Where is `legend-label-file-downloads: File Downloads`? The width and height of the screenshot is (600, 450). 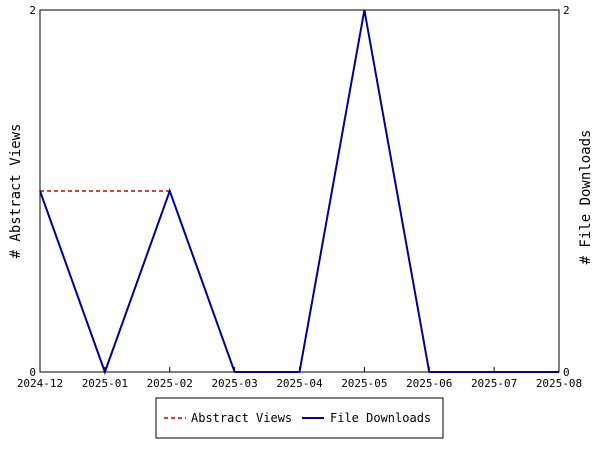
legend-label-file-downloads: File Downloads is located at coordinates (380, 418).